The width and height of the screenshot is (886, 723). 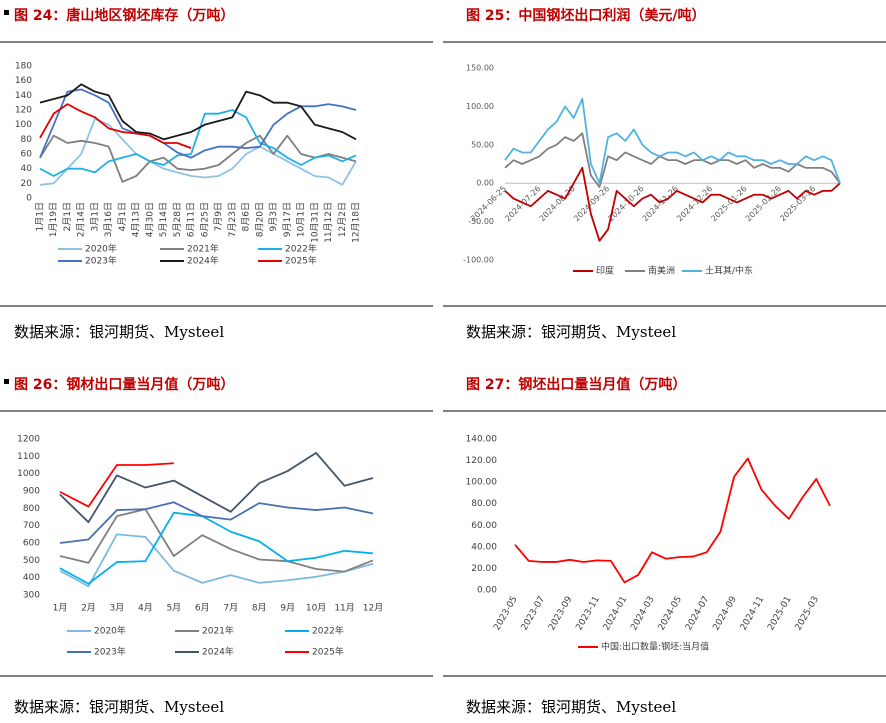 What do you see at coordinates (344, 608) in the screenshot?
I see `x-tick-label: 11月` at bounding box center [344, 608].